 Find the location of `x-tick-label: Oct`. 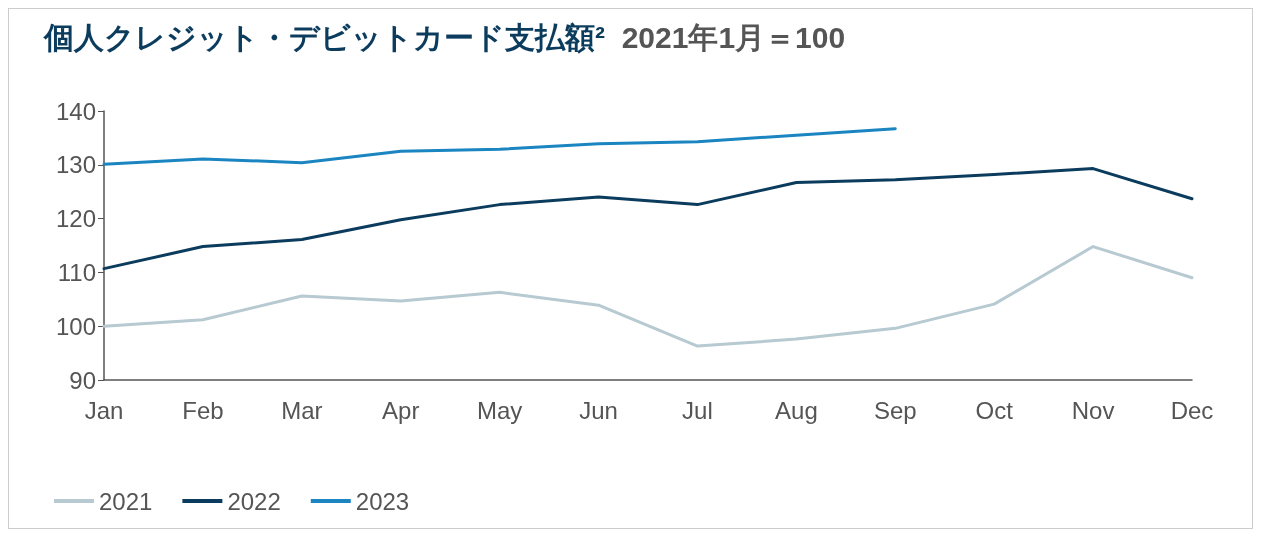

x-tick-label: Oct is located at coordinates (994, 410).